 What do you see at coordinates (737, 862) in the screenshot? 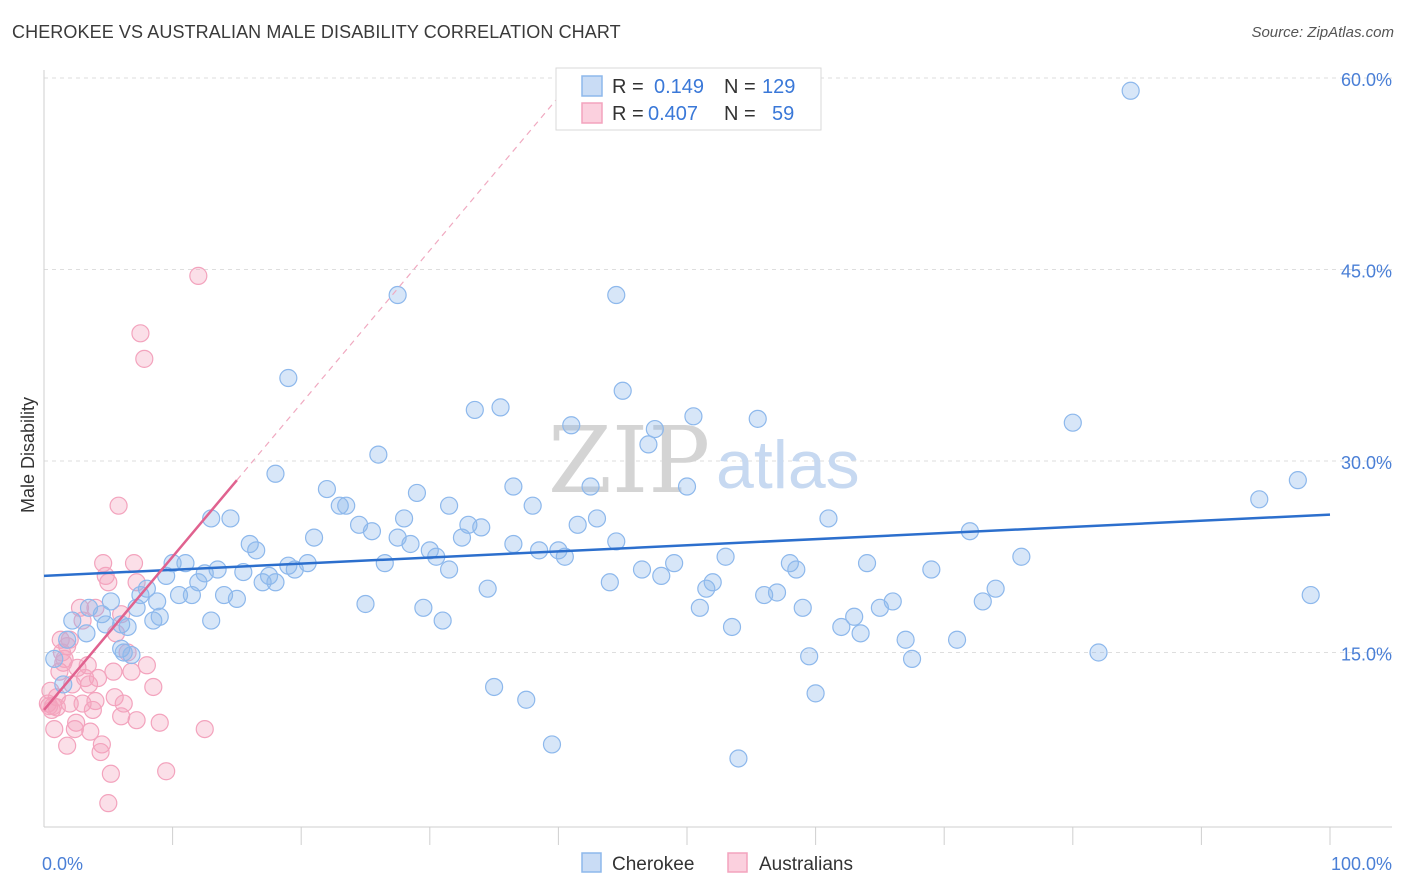
I see `bottom-legend-swatch-australians` at bounding box center [737, 862].